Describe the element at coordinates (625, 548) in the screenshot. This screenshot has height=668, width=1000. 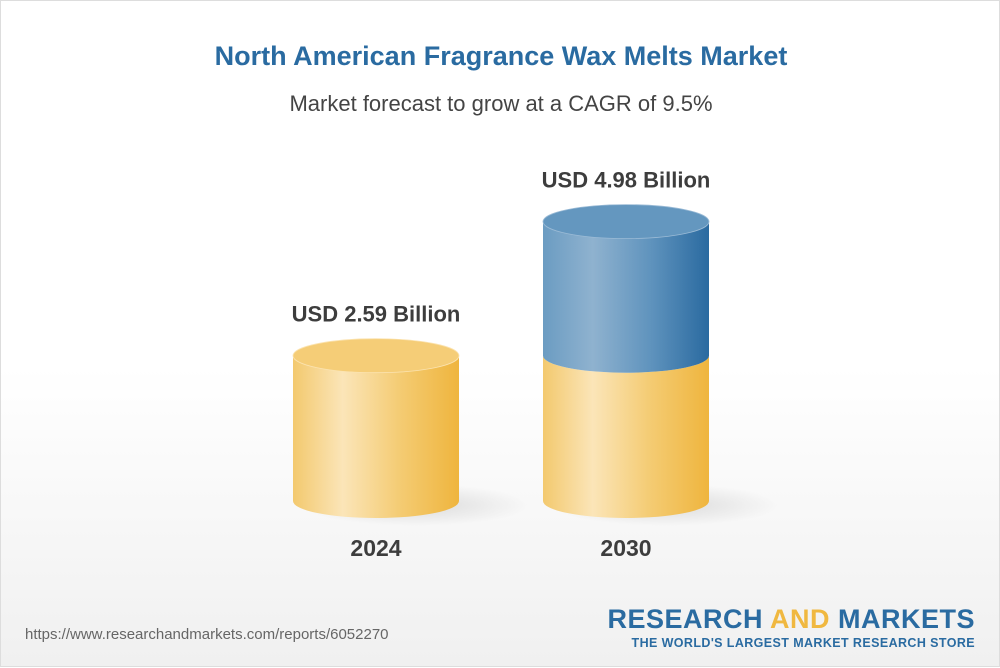
I see `category-label: 2030` at that location.